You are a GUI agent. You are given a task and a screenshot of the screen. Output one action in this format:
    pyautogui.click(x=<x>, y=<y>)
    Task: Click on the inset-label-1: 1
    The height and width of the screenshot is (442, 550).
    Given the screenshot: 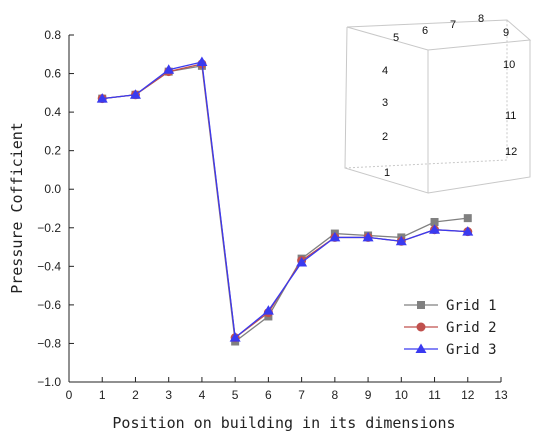 What is the action you would take?
    pyautogui.click(x=387, y=173)
    